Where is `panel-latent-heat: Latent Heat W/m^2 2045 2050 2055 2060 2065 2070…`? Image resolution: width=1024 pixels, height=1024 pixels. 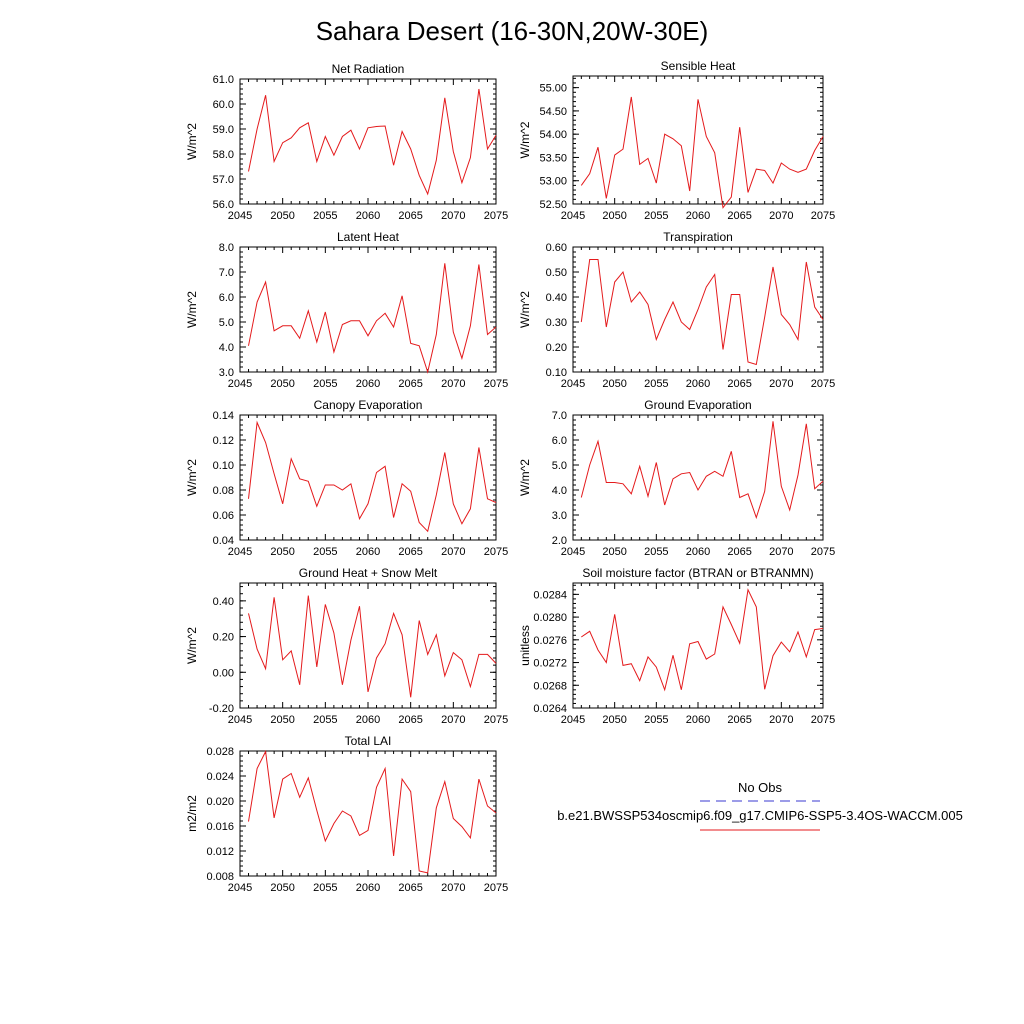 panel-latent-heat: Latent Heat W/m^2 2045 2050 2055 2060 2065 2070… is located at coordinates (346, 310).